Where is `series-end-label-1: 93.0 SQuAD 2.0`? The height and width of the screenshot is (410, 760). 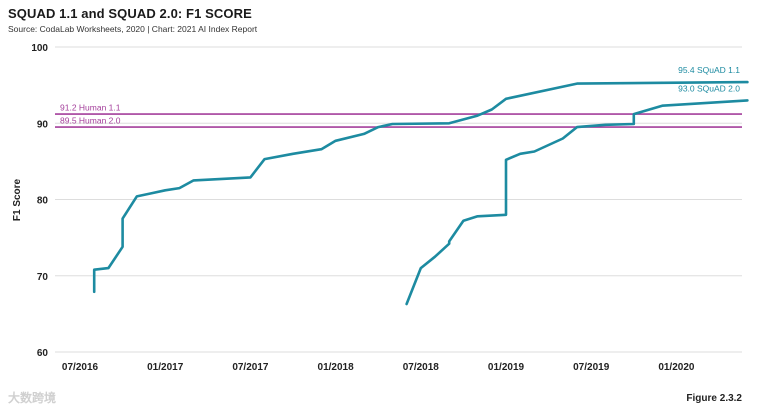
series-end-label-1: 93.0 SQuAD 2.0 is located at coordinates (709, 88).